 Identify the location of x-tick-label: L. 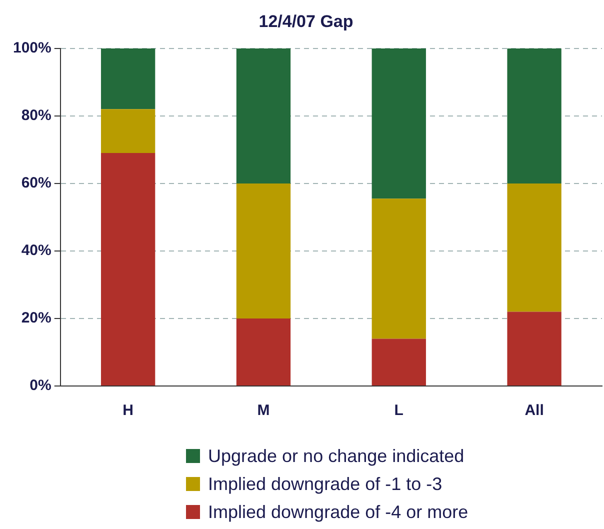
(399, 411).